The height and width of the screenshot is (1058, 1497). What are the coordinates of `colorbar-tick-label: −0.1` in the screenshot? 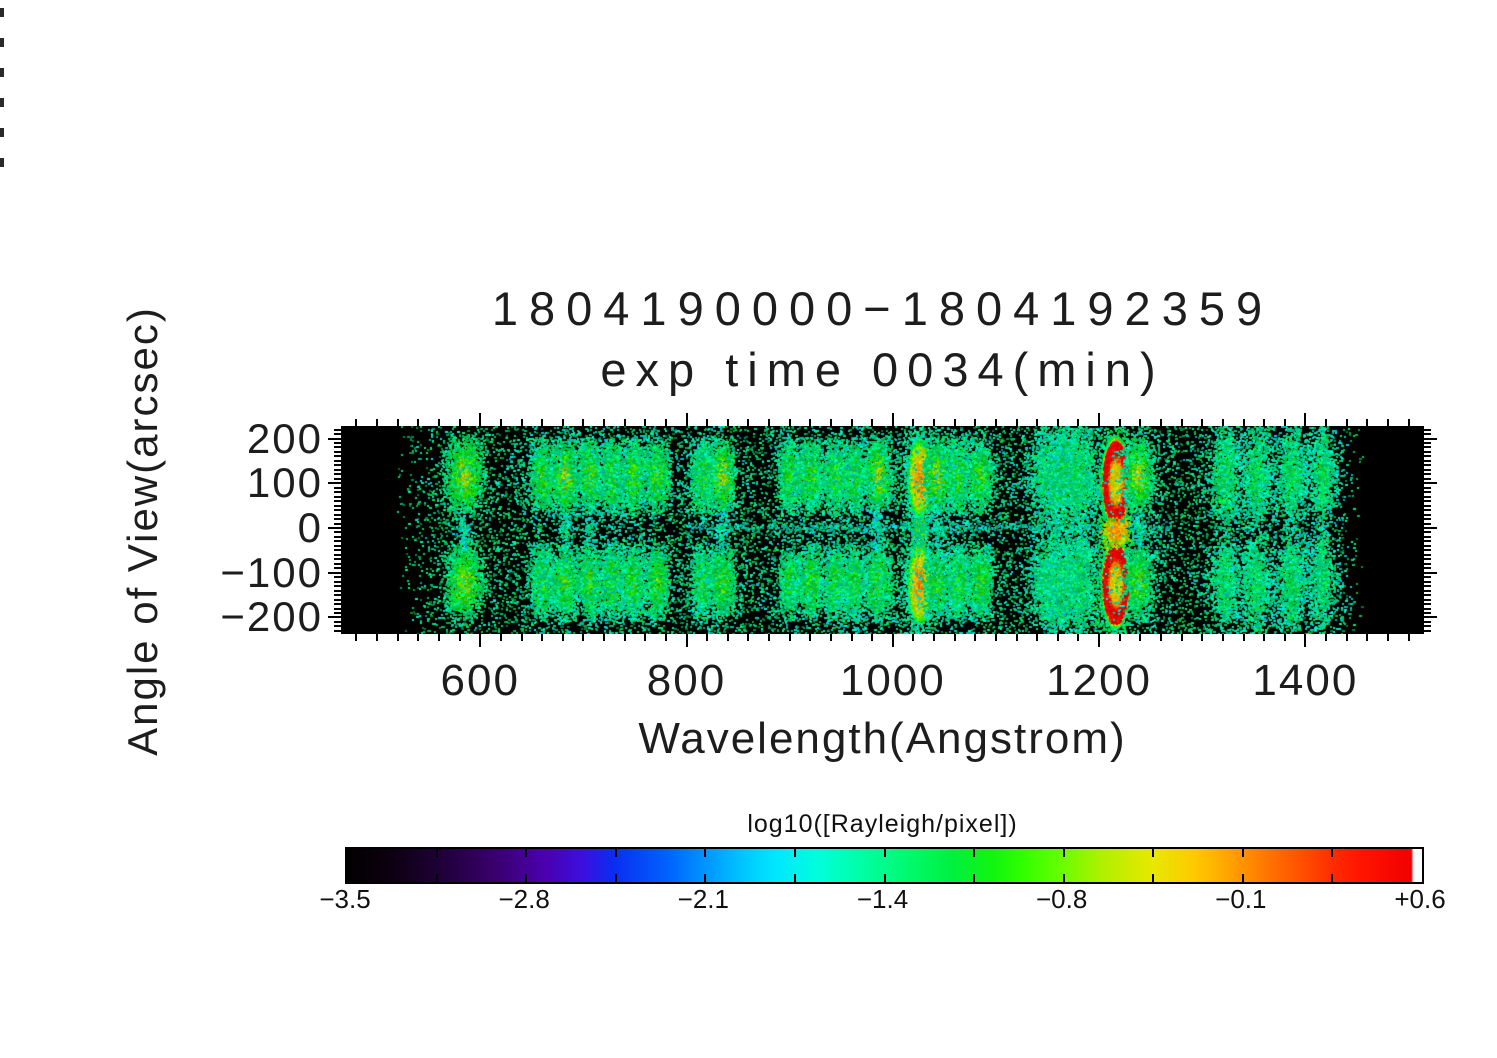 It's located at (1241, 899).